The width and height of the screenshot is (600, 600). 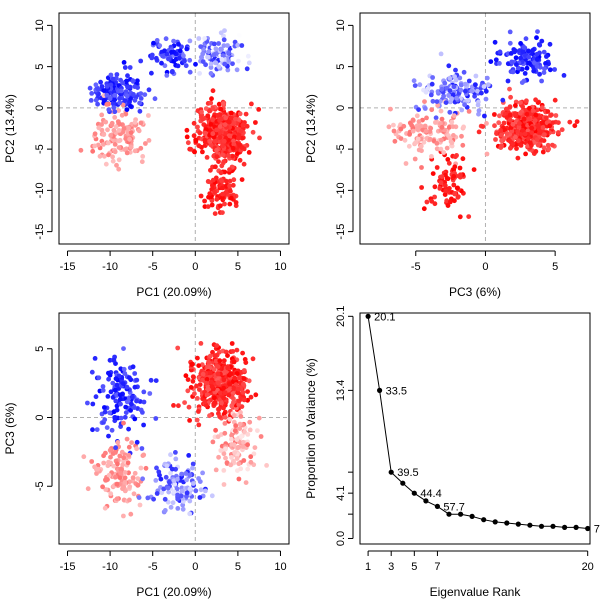 What do you see at coordinates (280, 267) in the screenshot?
I see `x-tick-label: 10` at bounding box center [280, 267].